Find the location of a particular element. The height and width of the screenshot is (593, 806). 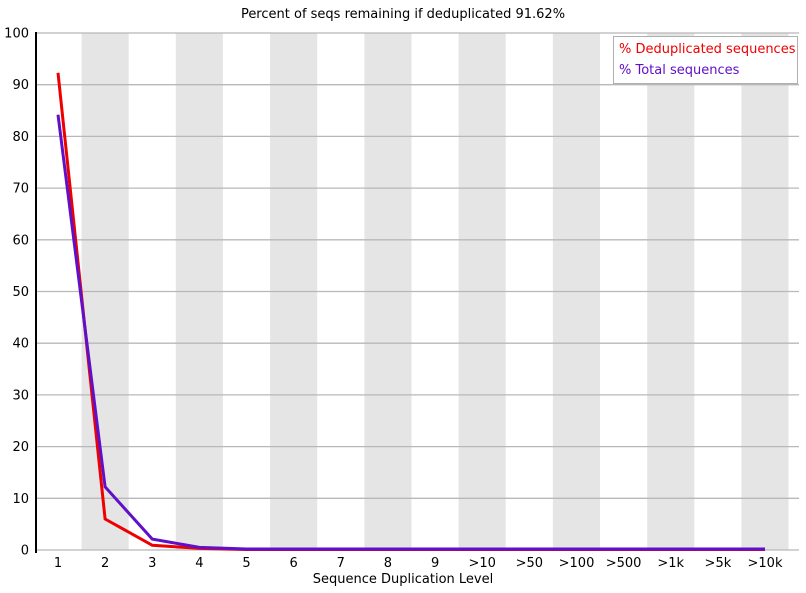

y-tick-label: 50 is located at coordinates (20, 292).